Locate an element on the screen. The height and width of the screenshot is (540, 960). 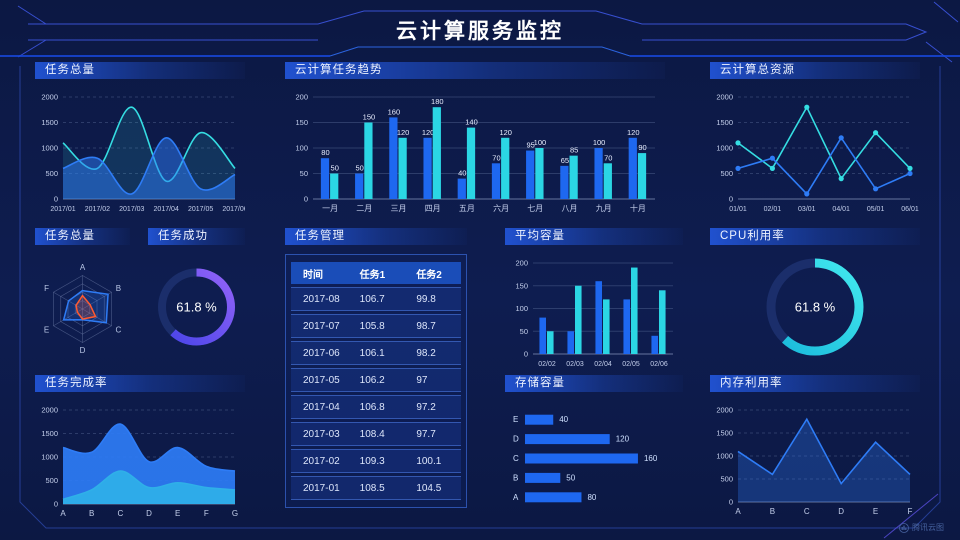
panel-title-cpu-utilization: CPU利用率 is located at coordinates (815, 236).